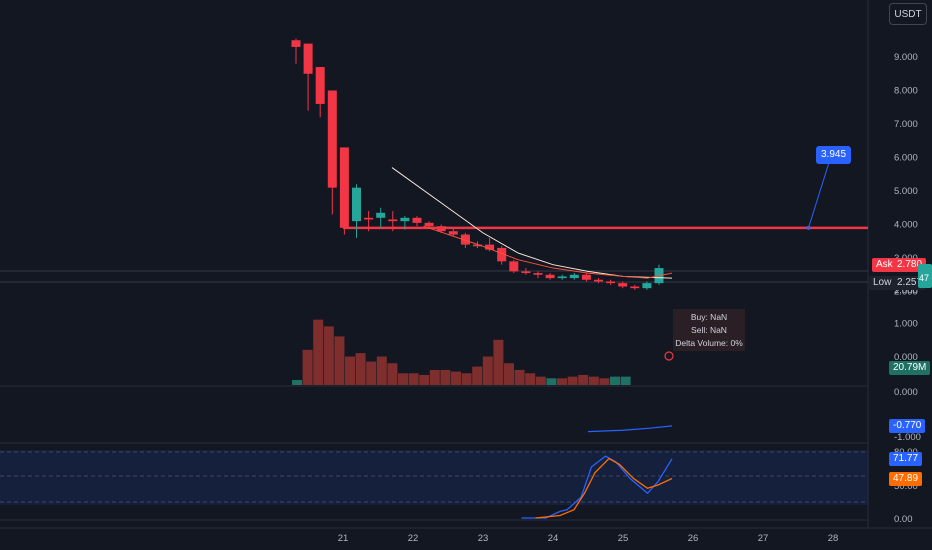  What do you see at coordinates (925, 276) in the screenshot?
I see `last-price-tag: 47` at bounding box center [925, 276].